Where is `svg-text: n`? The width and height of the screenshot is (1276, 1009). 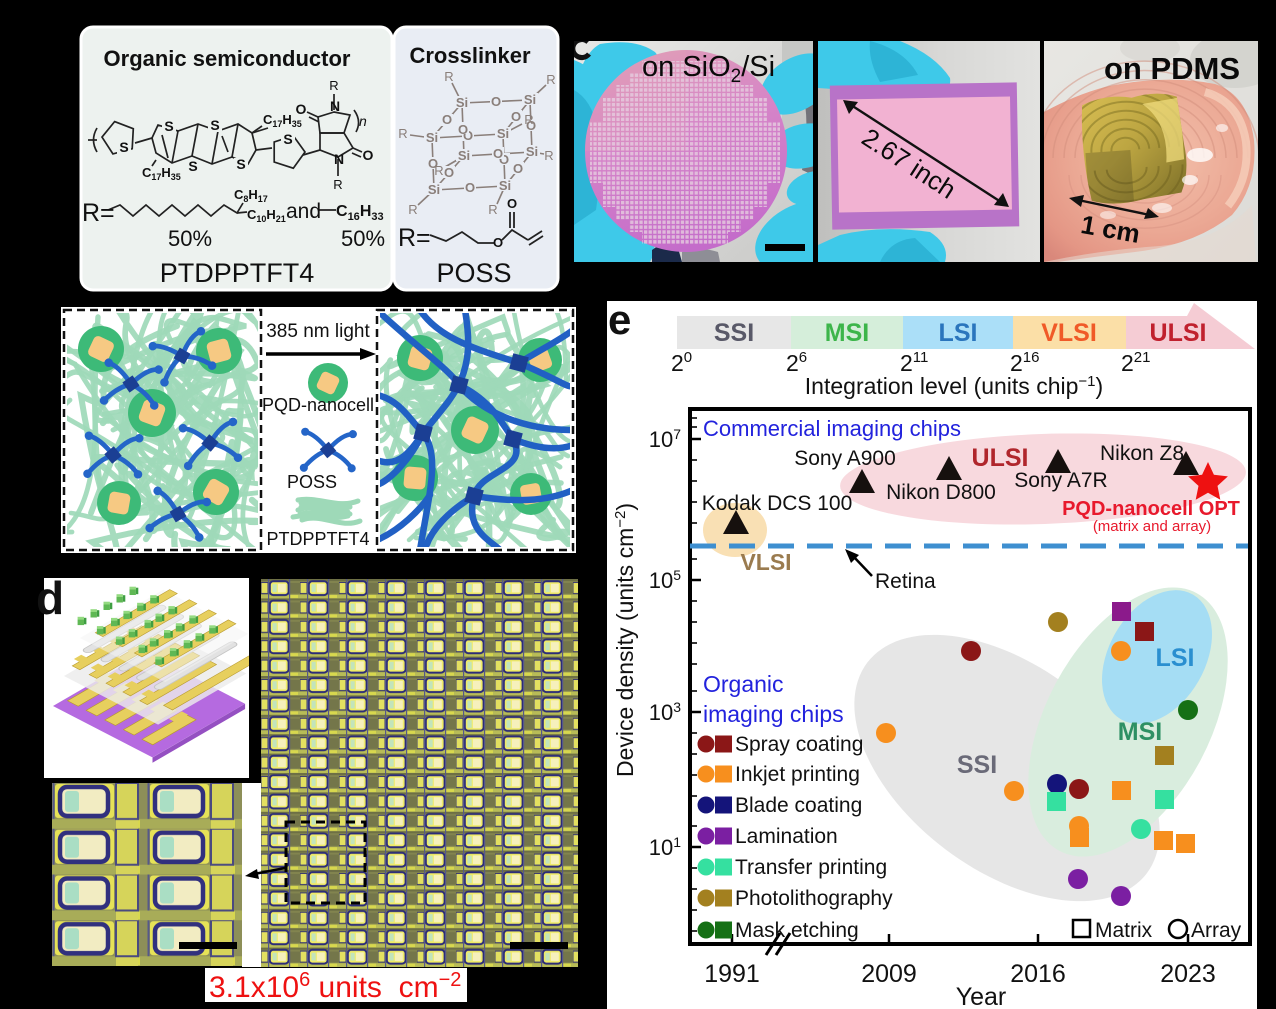
svg-text: n is located at coordinates (363, 121).